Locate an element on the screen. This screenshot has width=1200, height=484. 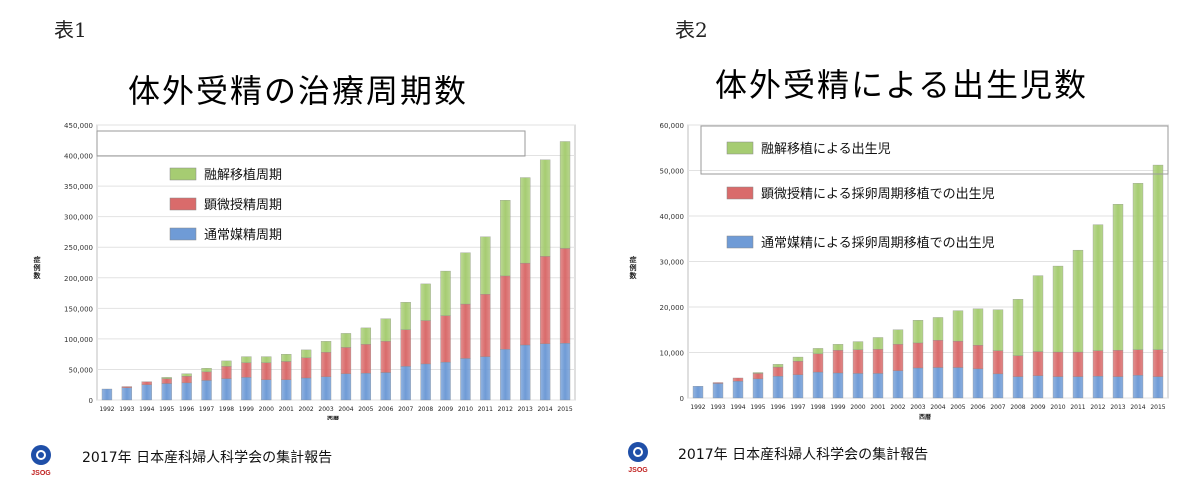
y-tick-label: 60,000 is located at coordinates (672, 126).